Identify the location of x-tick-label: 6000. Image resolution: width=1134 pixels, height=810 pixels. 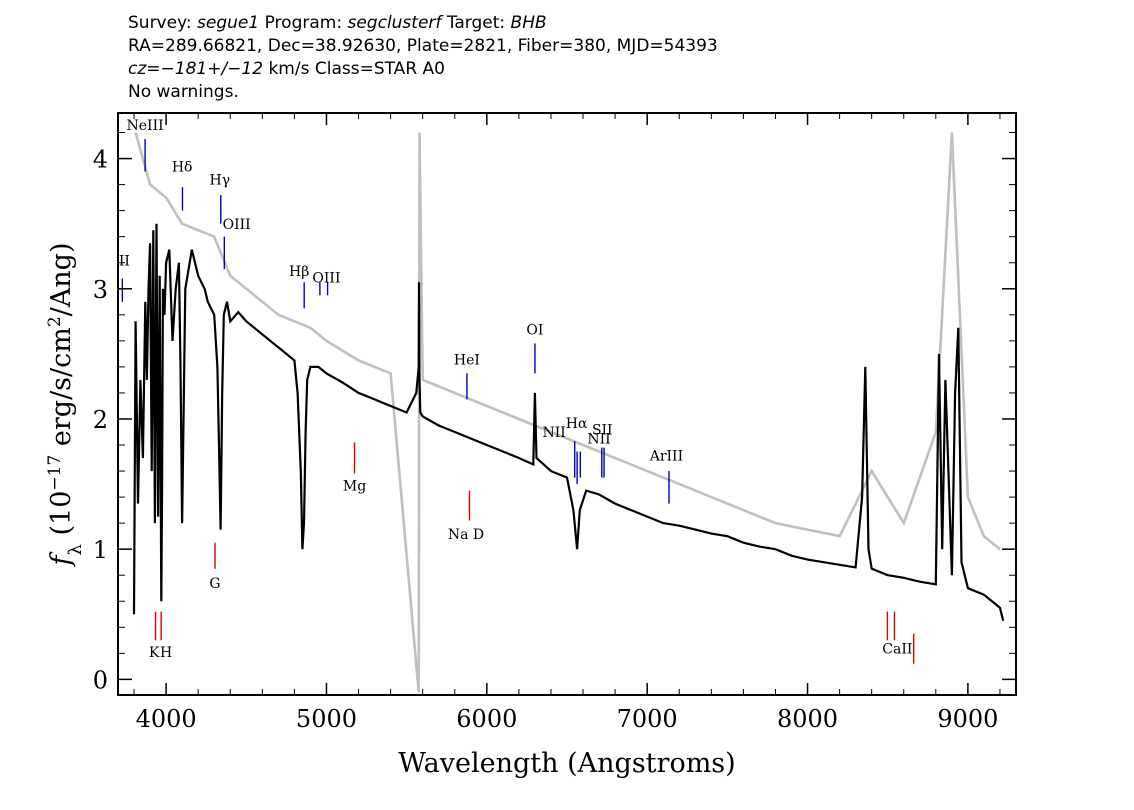
(486, 719).